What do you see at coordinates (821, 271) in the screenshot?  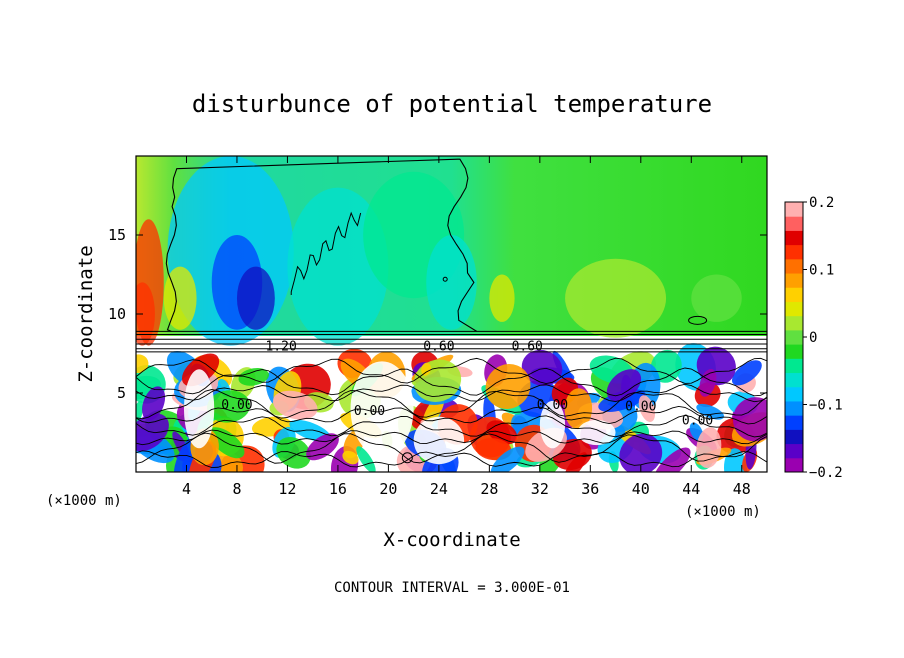 I see `colorbar-tick-label-1: 0.1` at bounding box center [821, 271].